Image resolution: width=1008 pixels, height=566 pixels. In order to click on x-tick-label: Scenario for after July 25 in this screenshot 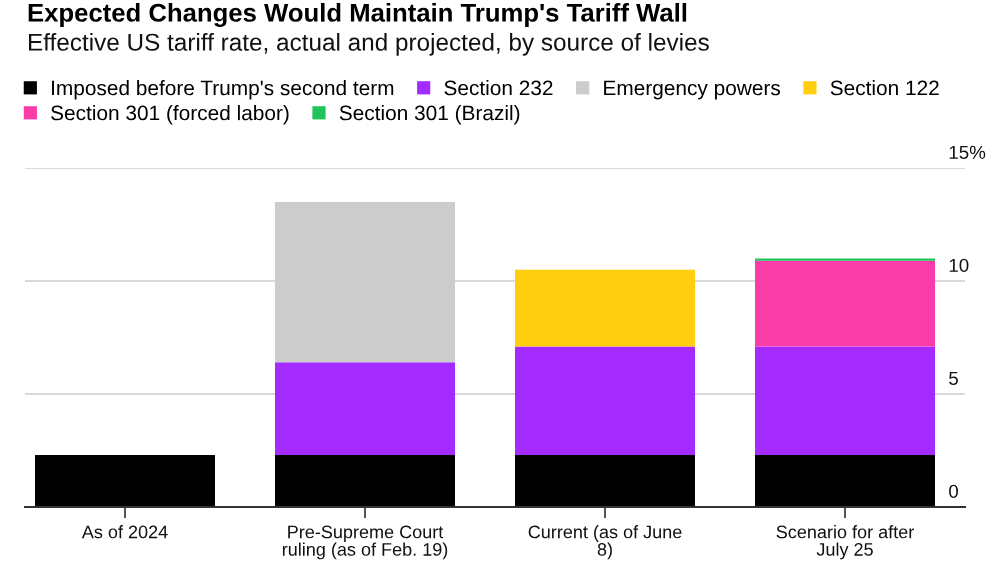, I will do `click(845, 542)`.